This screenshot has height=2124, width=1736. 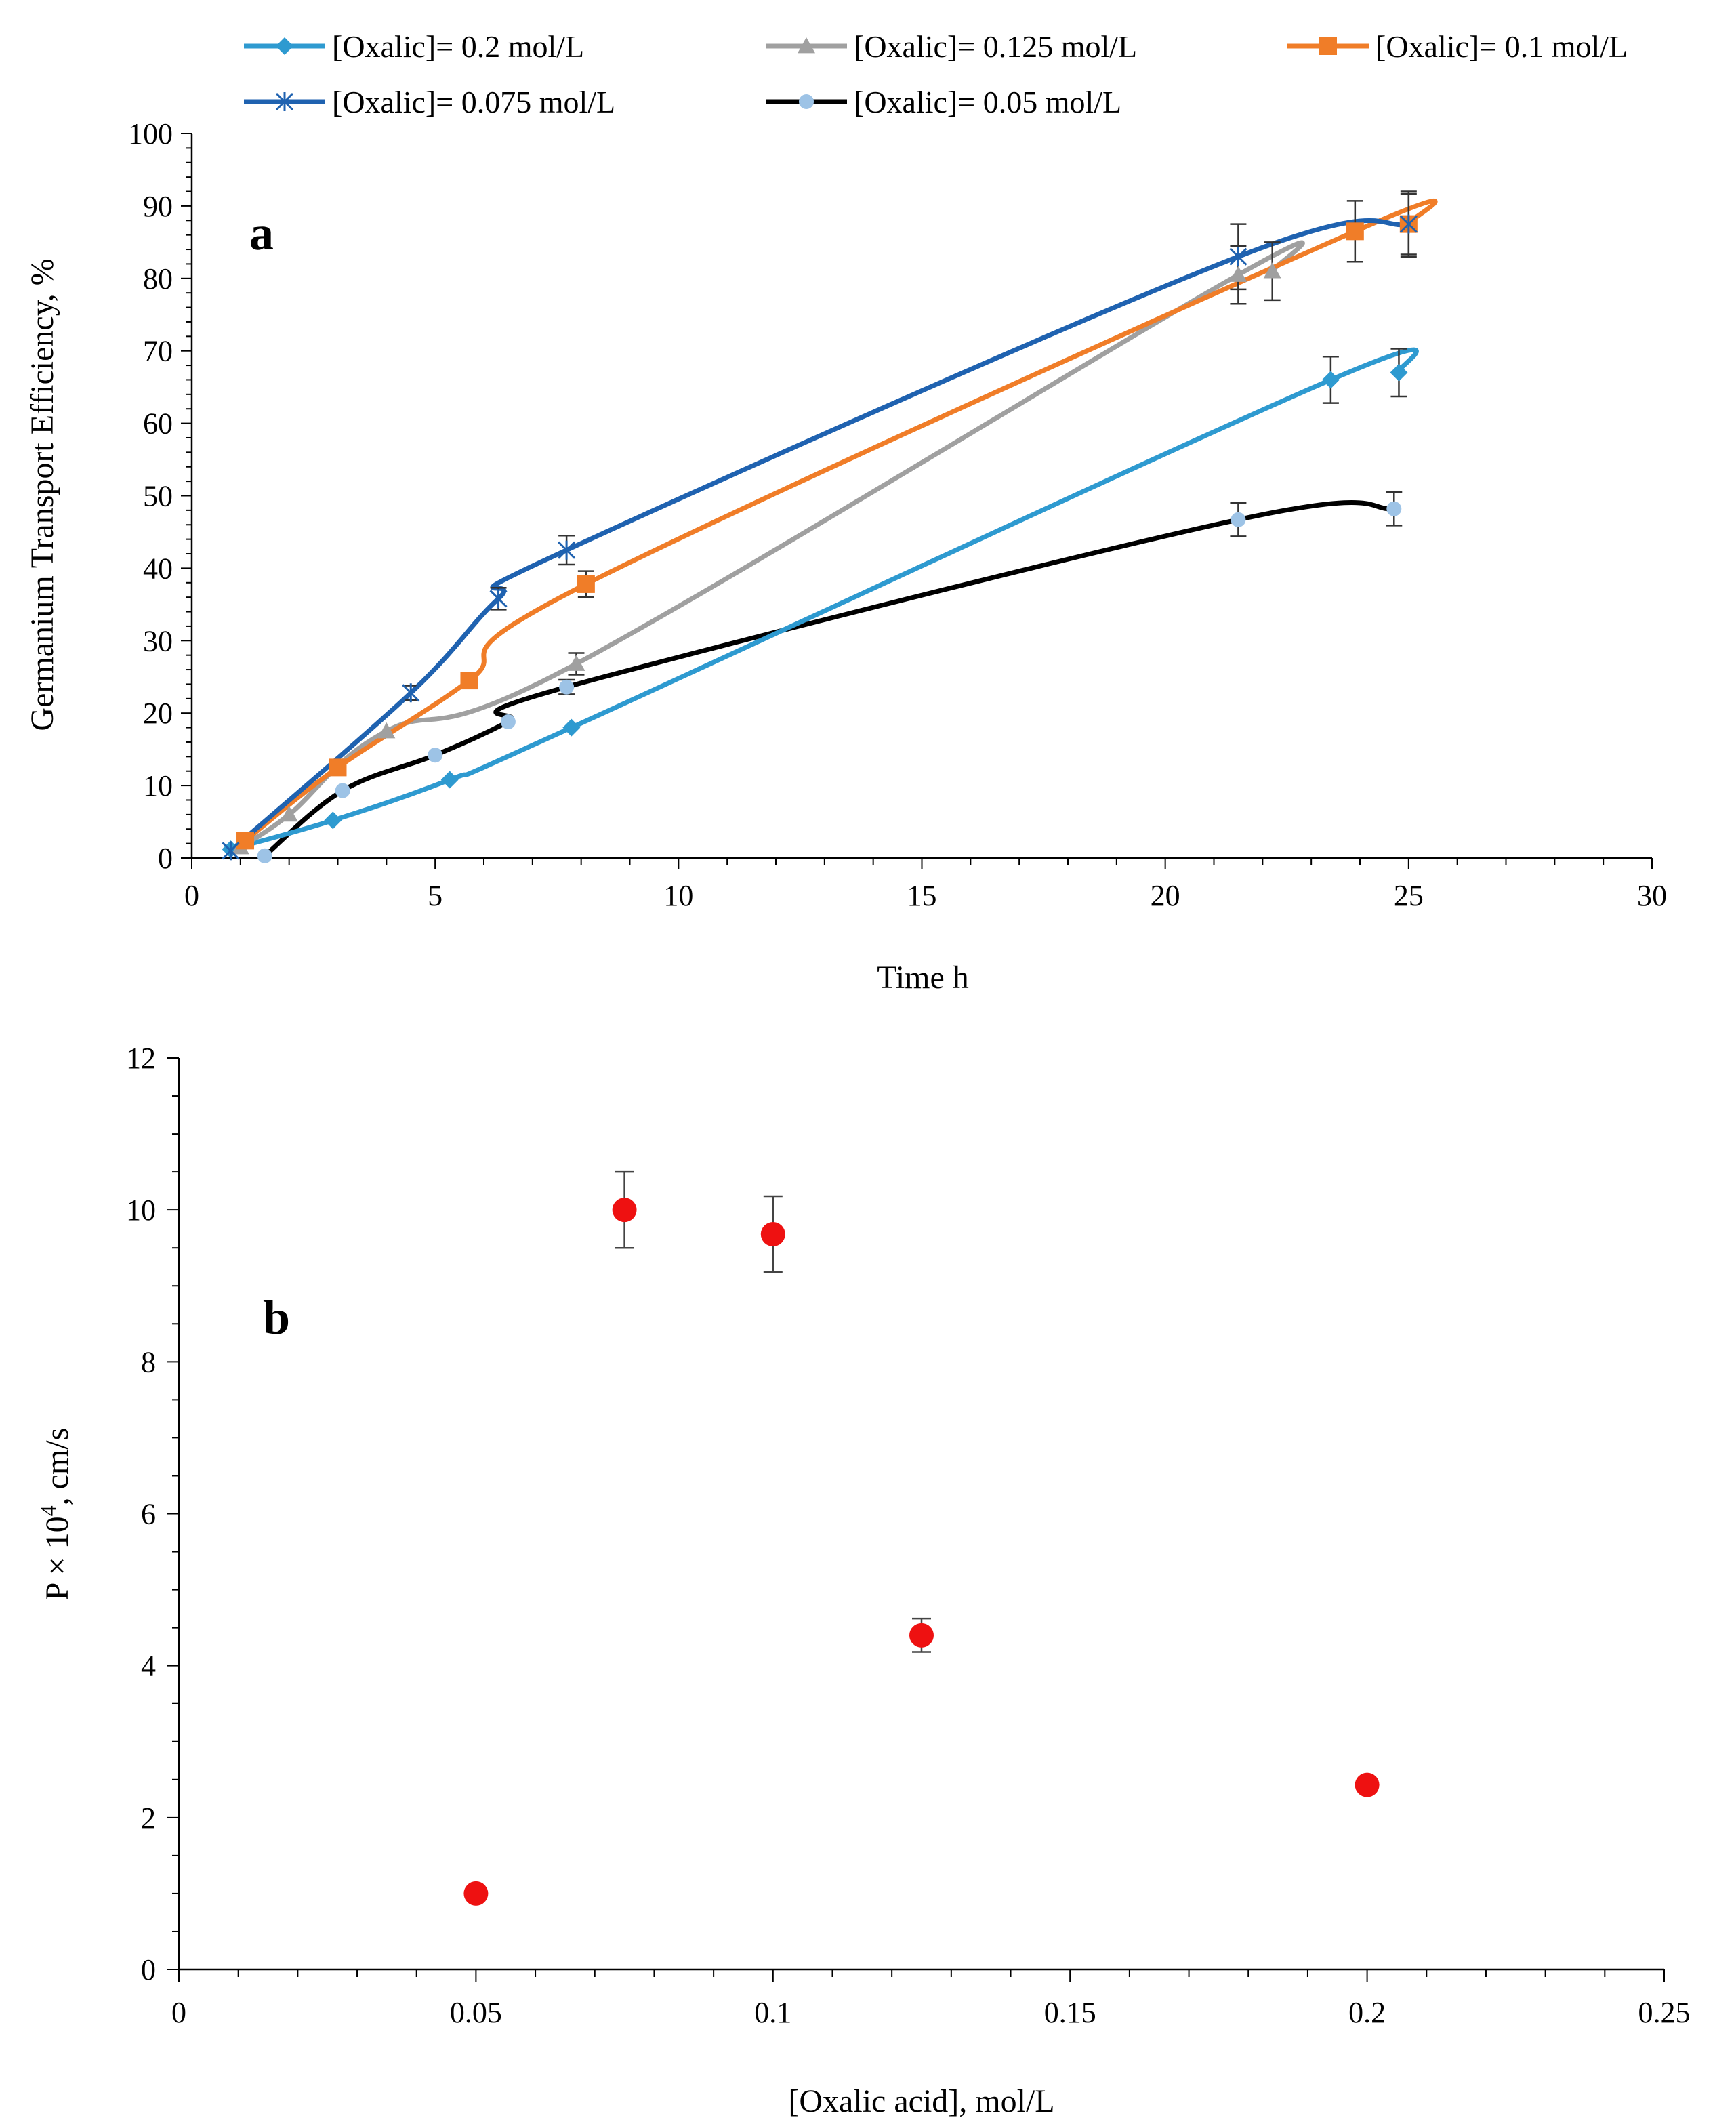 I want to click on panel-b-y-tick-label: 0, so click(x=148, y=1969).